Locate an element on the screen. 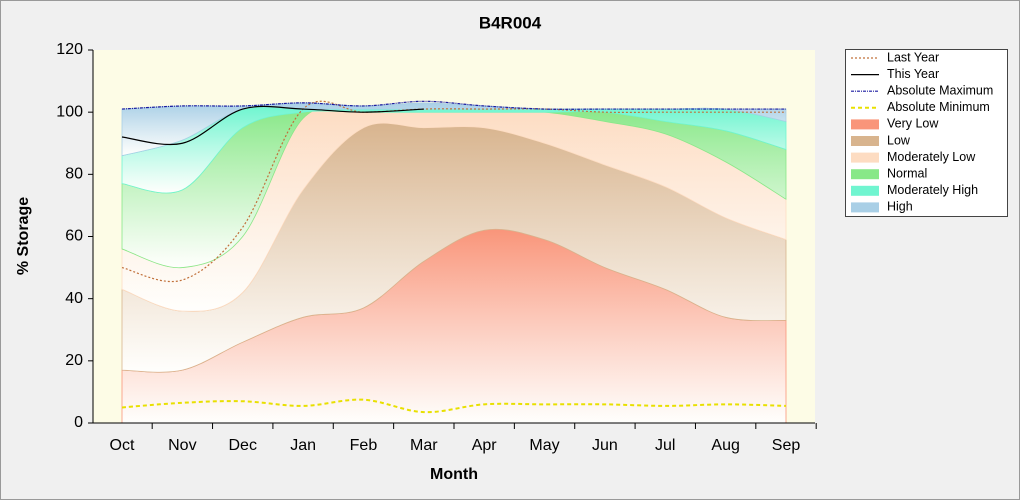  legend-label: Absolute Maximum is located at coordinates (940, 90).